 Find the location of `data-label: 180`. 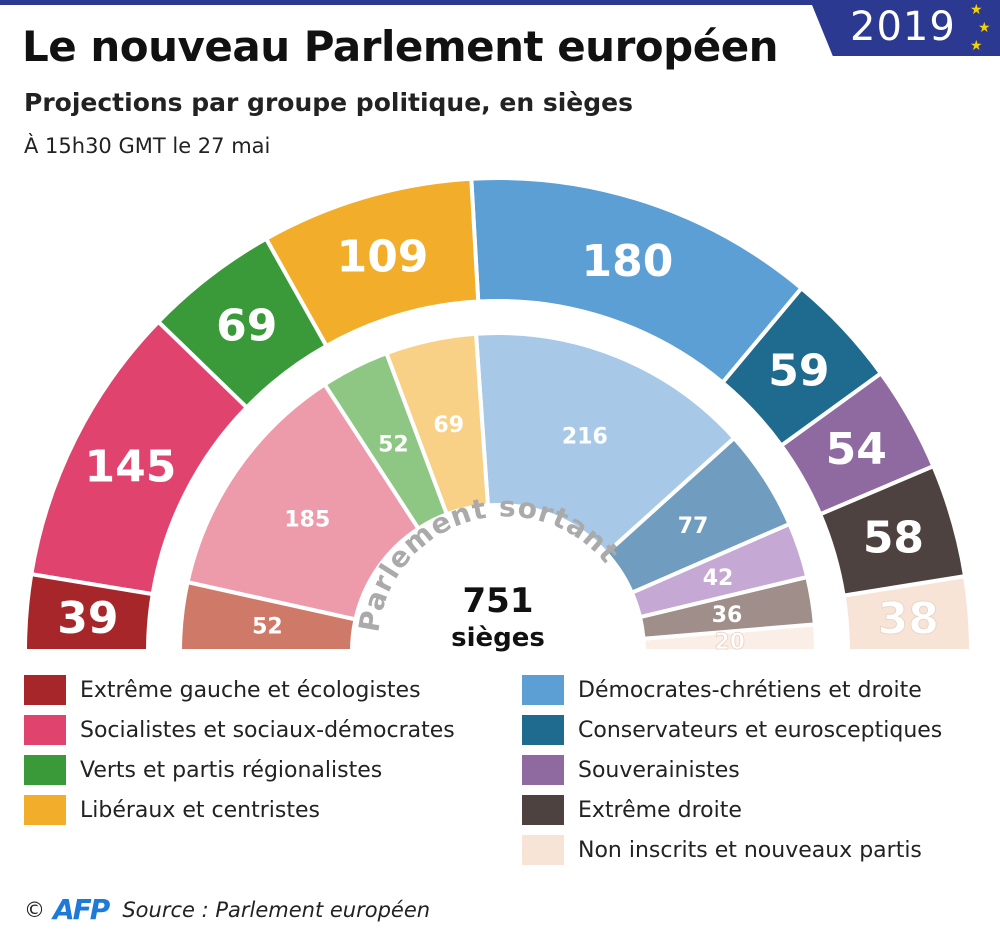

data-label: 180 is located at coordinates (628, 261).